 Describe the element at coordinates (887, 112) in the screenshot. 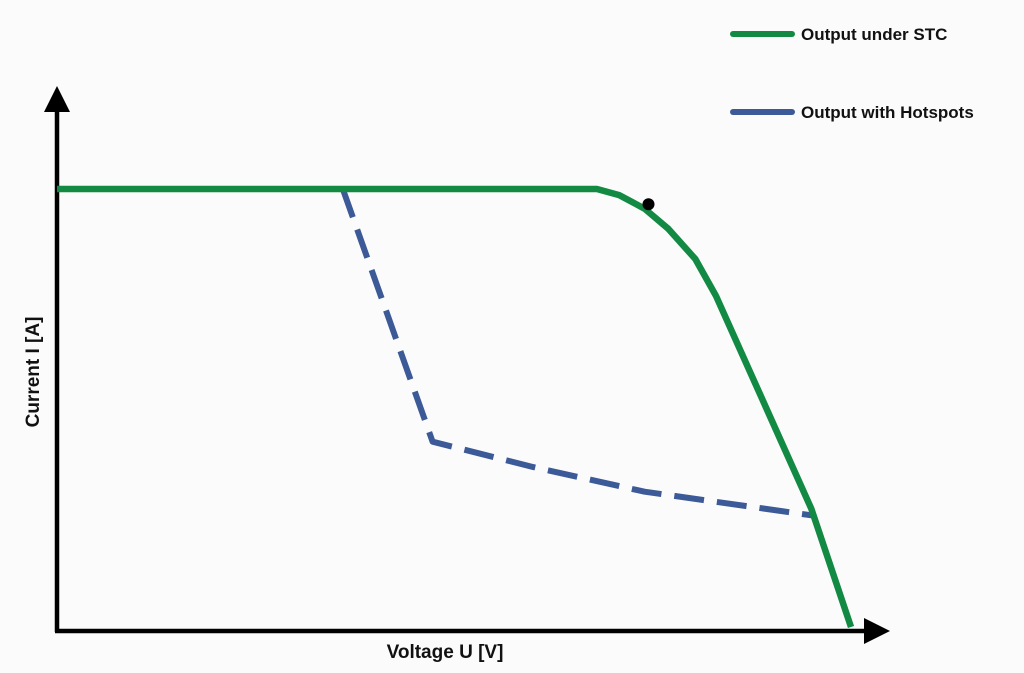

I see `legend-label-hotspots: Output with Hotspots` at that location.